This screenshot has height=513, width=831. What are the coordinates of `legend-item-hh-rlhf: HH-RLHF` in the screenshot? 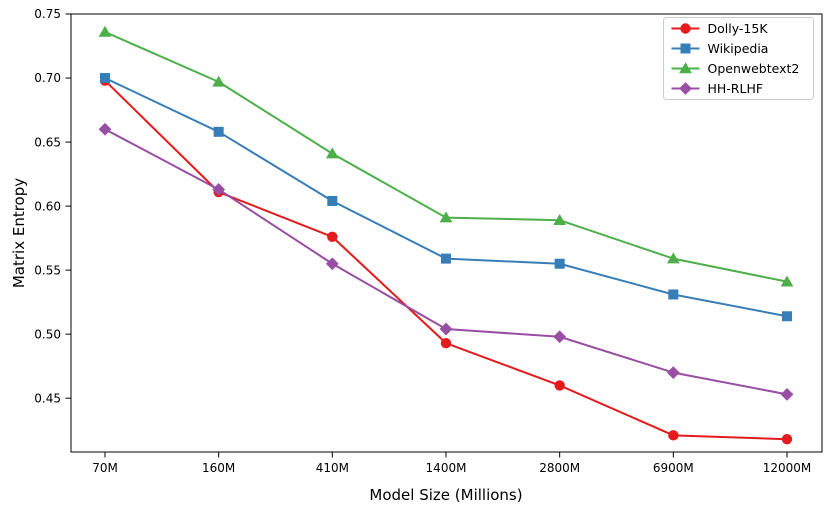 It's located at (717, 88).